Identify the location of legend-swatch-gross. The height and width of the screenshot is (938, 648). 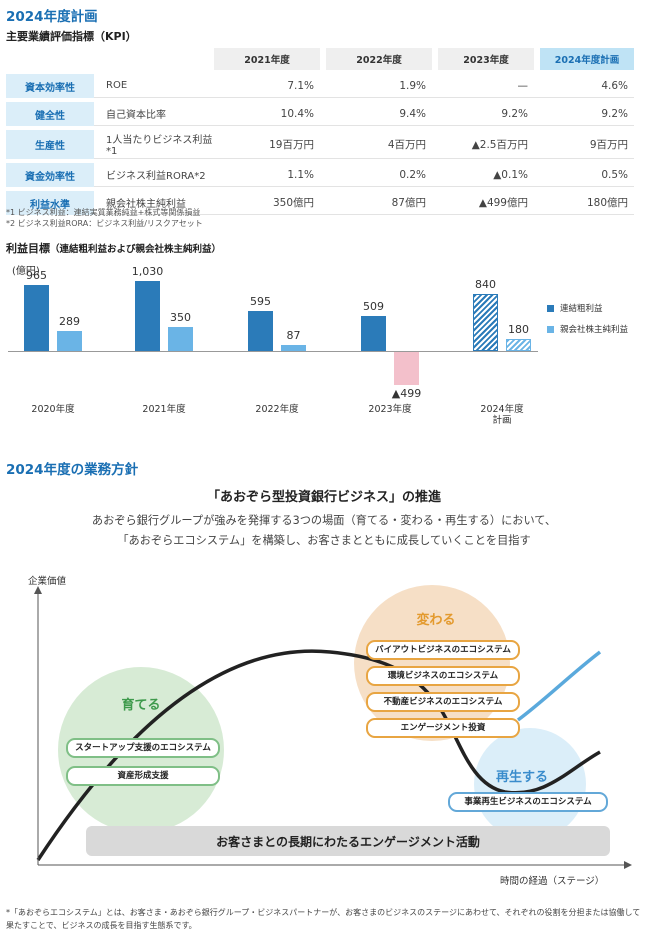
(550, 308).